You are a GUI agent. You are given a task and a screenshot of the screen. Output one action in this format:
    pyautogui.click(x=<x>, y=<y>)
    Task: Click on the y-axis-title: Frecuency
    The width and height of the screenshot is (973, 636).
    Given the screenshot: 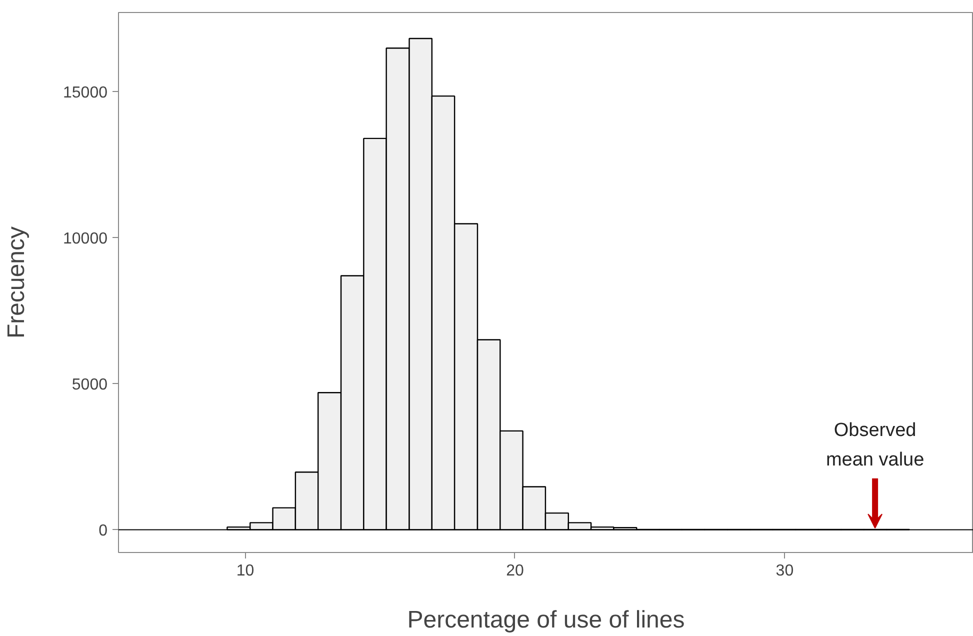 What is the action you would take?
    pyautogui.click(x=16, y=282)
    